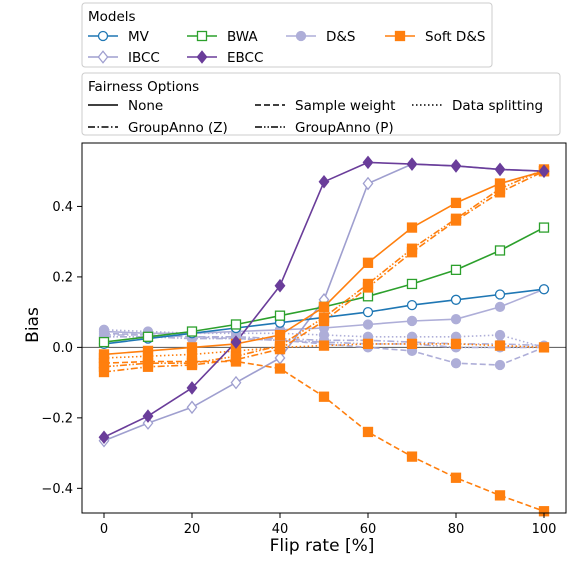  What do you see at coordinates (139, 37) in the screenshot?
I see `legend-label-mv: MV` at bounding box center [139, 37].